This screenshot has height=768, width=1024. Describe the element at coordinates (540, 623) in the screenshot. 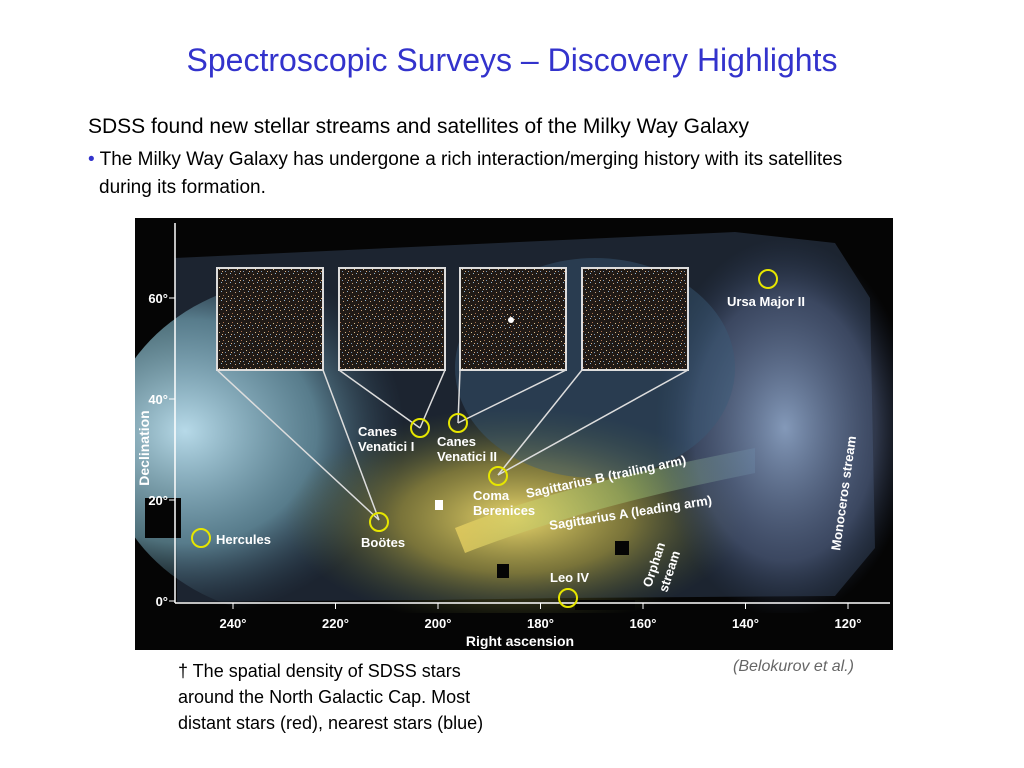

I see `x-tick-label: 180°` at that location.